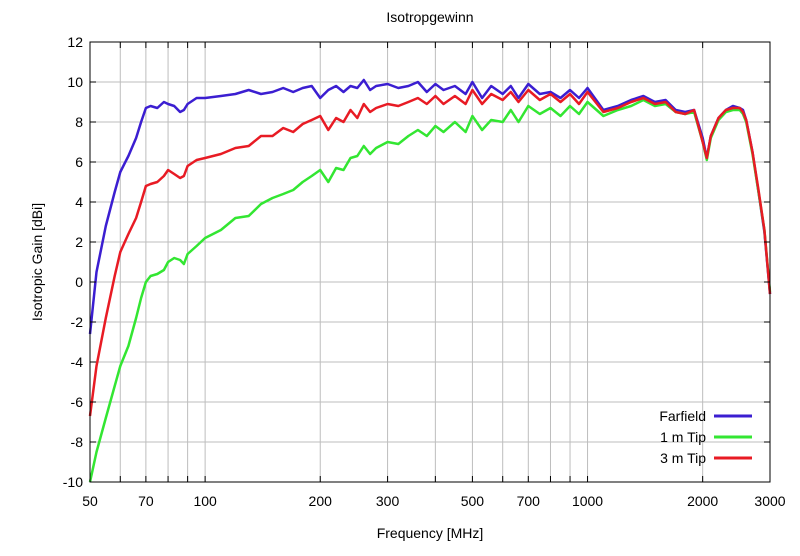  I want to click on x-tick-label: 70, so click(146, 501).